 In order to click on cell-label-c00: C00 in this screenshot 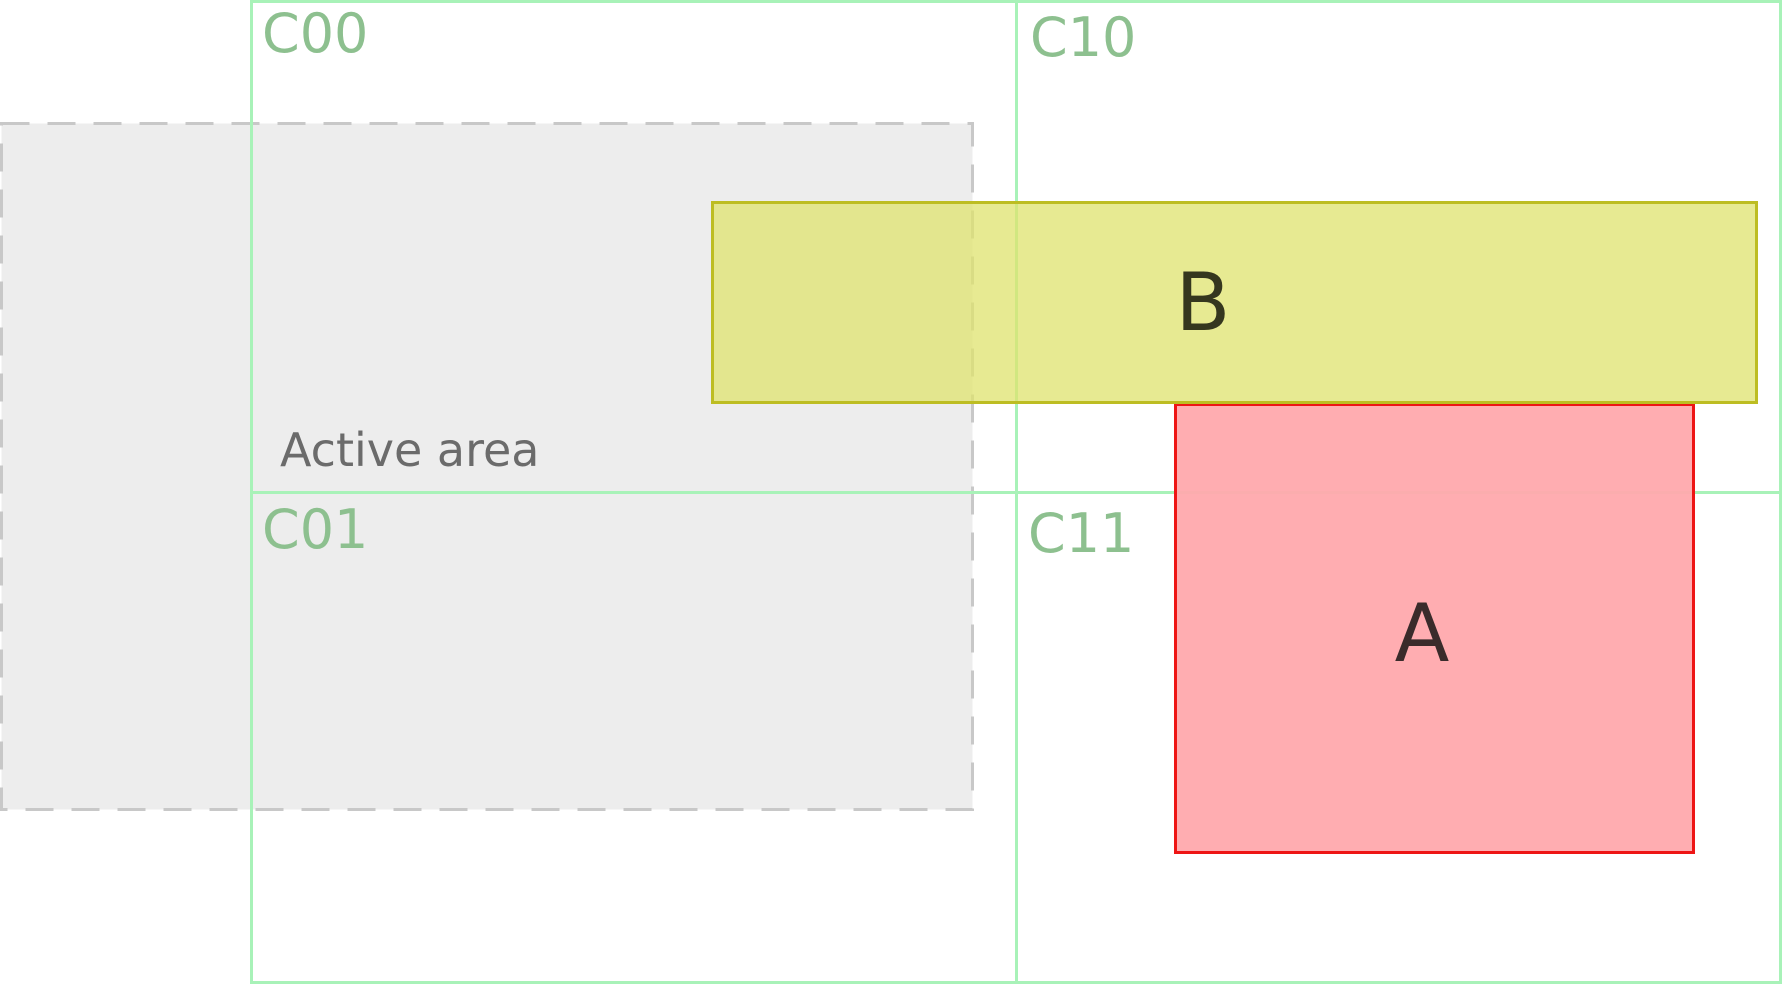, I will do `click(315, 33)`.